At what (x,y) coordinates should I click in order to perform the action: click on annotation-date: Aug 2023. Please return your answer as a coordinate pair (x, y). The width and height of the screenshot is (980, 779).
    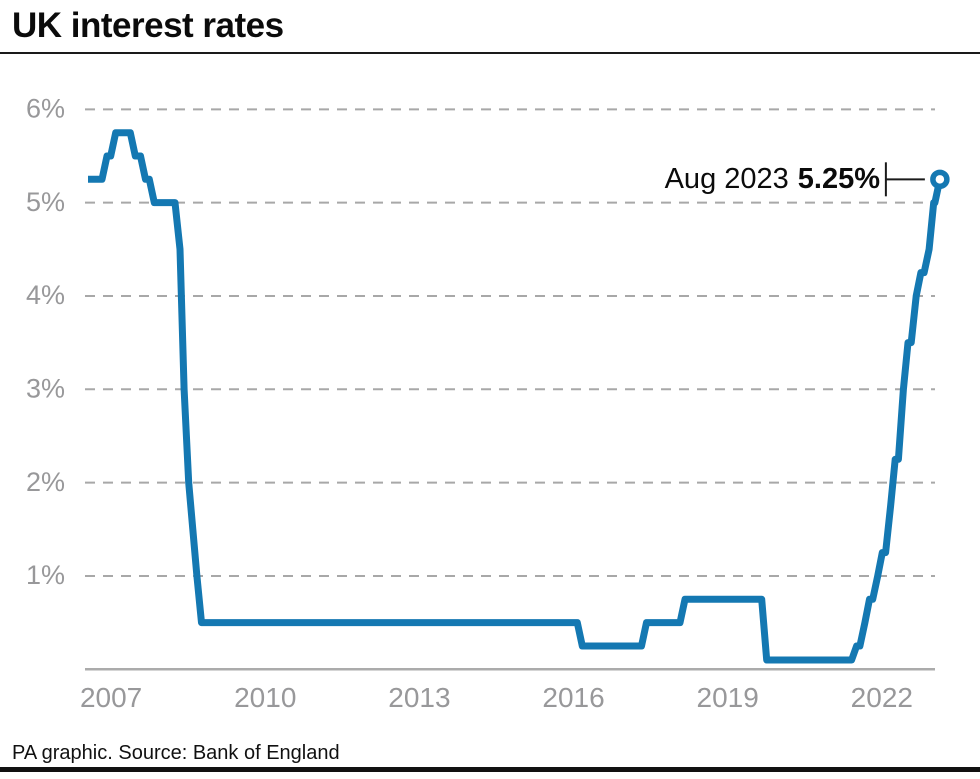
    Looking at the image, I should click on (726, 179).